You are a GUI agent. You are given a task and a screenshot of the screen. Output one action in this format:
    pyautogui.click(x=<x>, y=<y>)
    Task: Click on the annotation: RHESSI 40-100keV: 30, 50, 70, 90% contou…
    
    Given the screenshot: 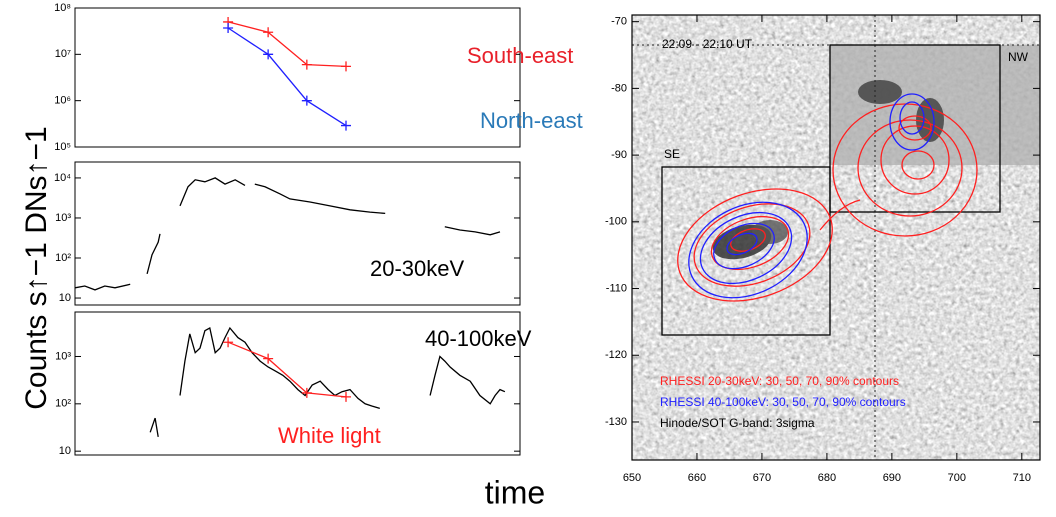 What is the action you would take?
    pyautogui.click(x=783, y=402)
    